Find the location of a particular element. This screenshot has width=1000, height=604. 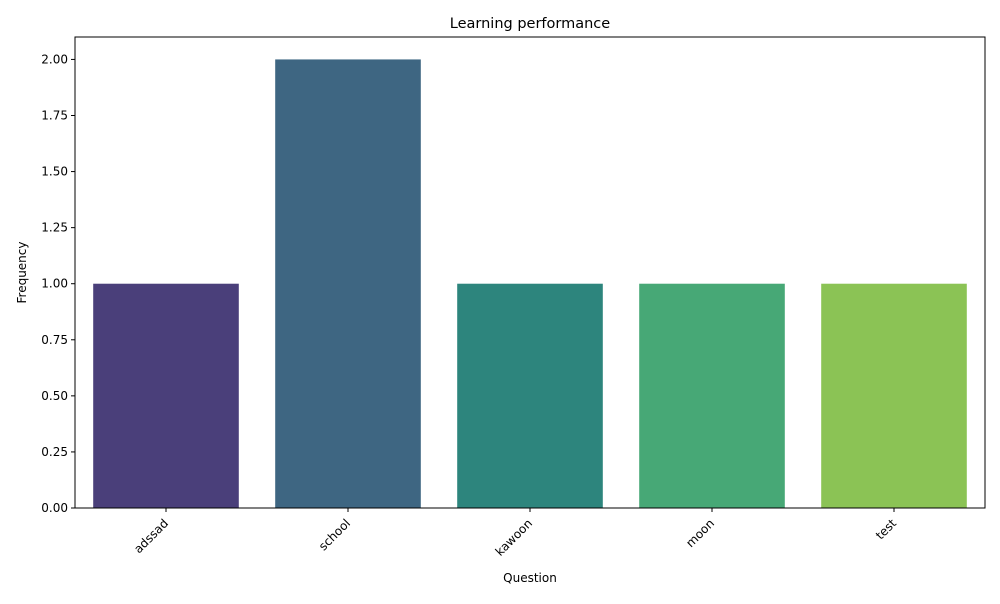

y-tick-label: 1.25 is located at coordinates (54, 228).